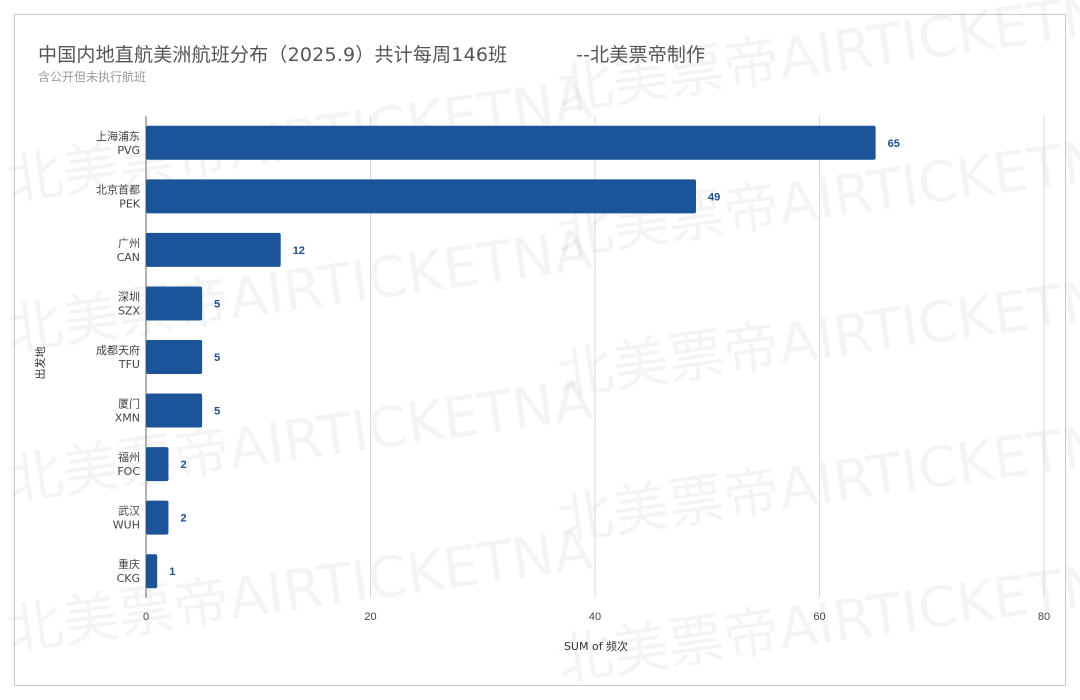 The width and height of the screenshot is (1080, 700). Describe the element at coordinates (129, 296) in the screenshot. I see `category-label: 深圳` at that location.